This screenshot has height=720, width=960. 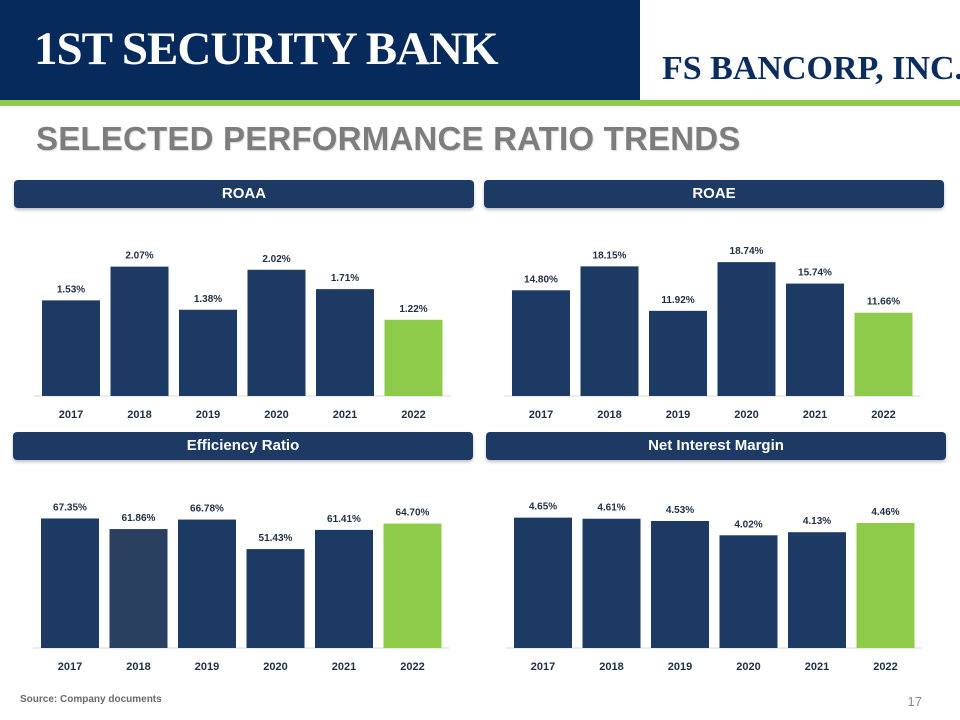 I want to click on data-label-2019: 1.38%, so click(x=208, y=299).